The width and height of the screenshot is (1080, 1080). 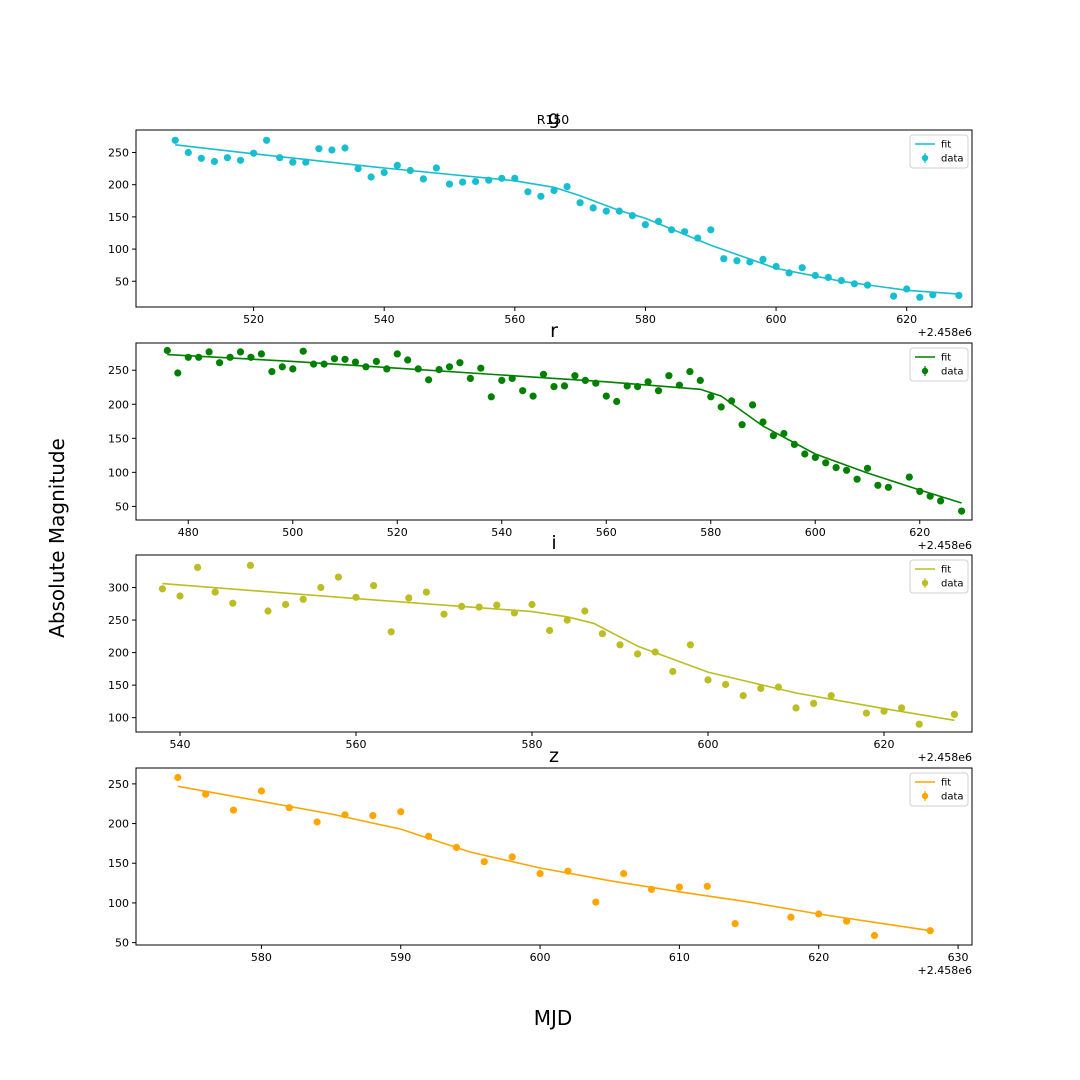 What do you see at coordinates (554, 856) in the screenshot?
I see `axes-frame` at bounding box center [554, 856].